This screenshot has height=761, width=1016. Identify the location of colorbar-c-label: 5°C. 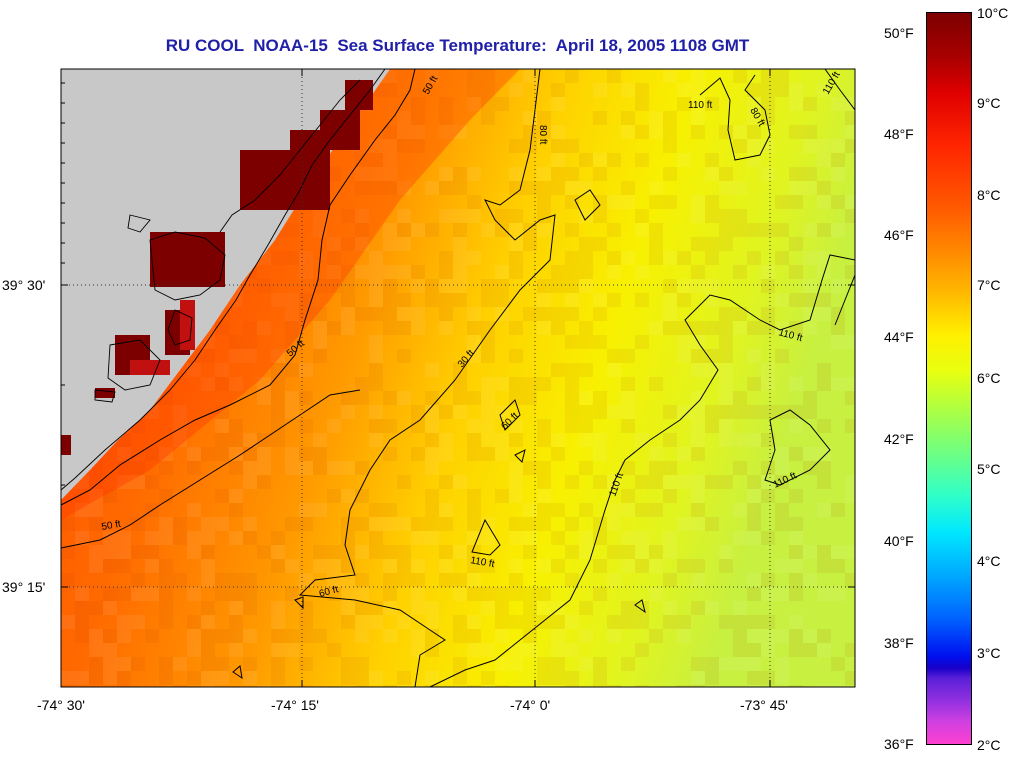
(989, 469).